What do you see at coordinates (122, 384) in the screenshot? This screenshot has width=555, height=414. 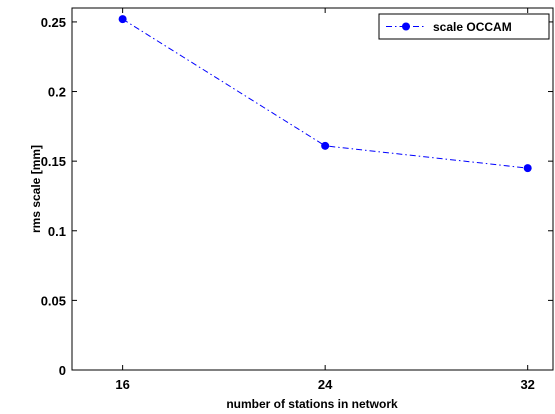 I see `x-tick-label: 16` at bounding box center [122, 384].